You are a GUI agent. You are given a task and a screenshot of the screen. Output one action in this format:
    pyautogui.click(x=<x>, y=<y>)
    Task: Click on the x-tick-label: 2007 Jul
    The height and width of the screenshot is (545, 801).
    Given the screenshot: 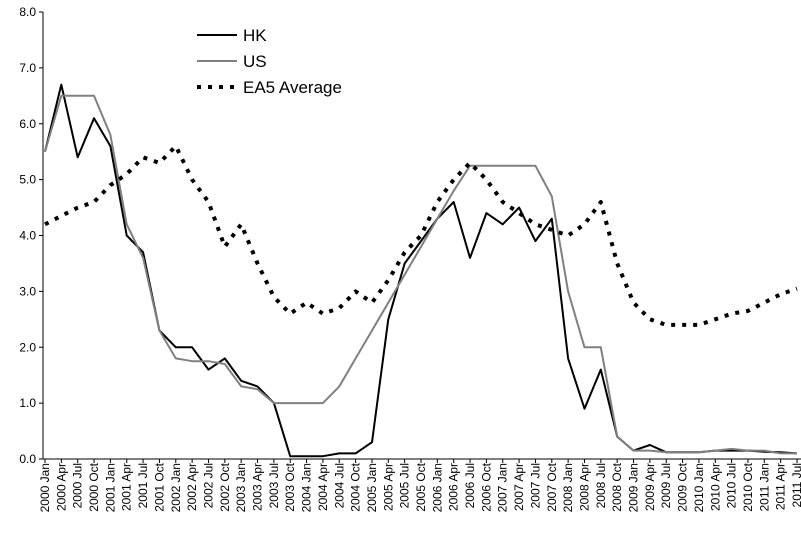 What is the action you would take?
    pyautogui.click(x=535, y=485)
    